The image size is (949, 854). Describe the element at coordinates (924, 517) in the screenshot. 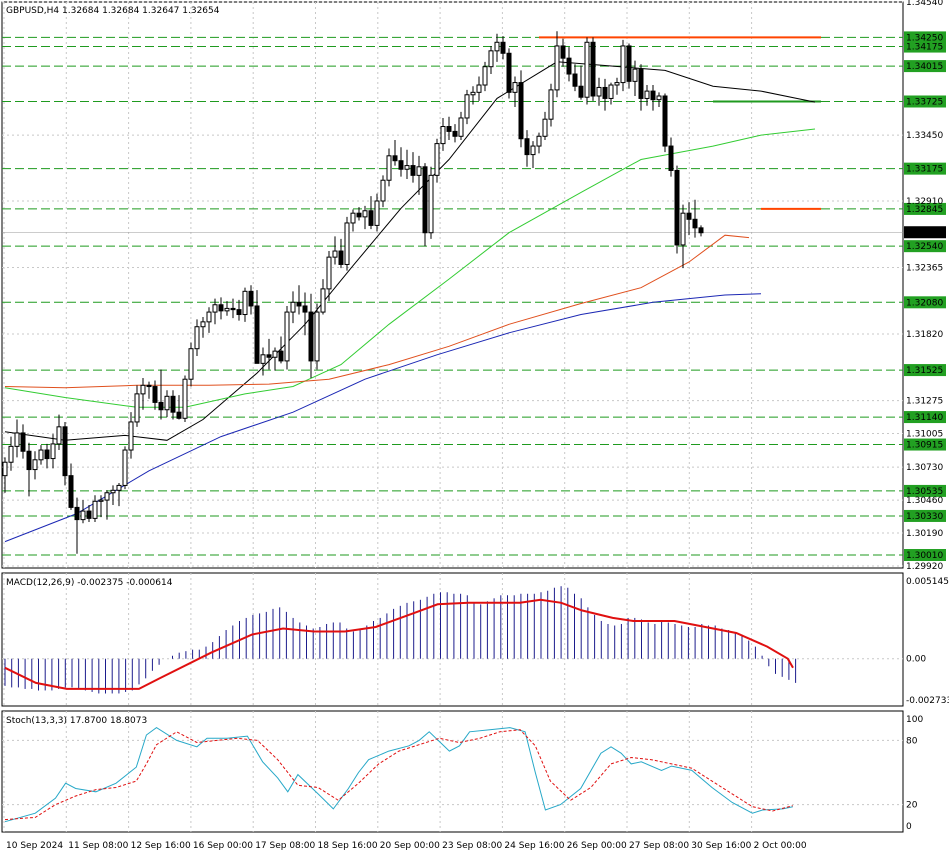

I see `level-label: 1.30330` at that location.